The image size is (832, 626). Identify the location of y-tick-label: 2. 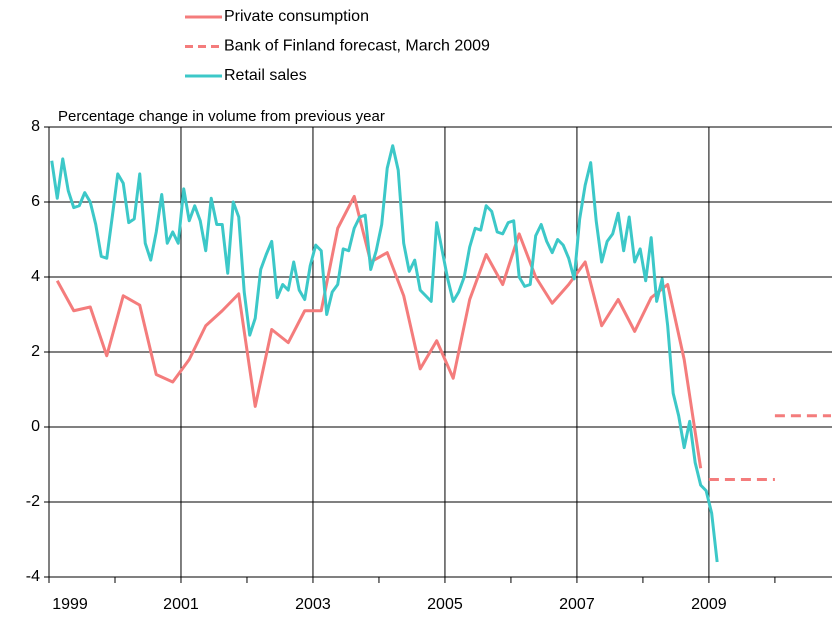
(35, 351).